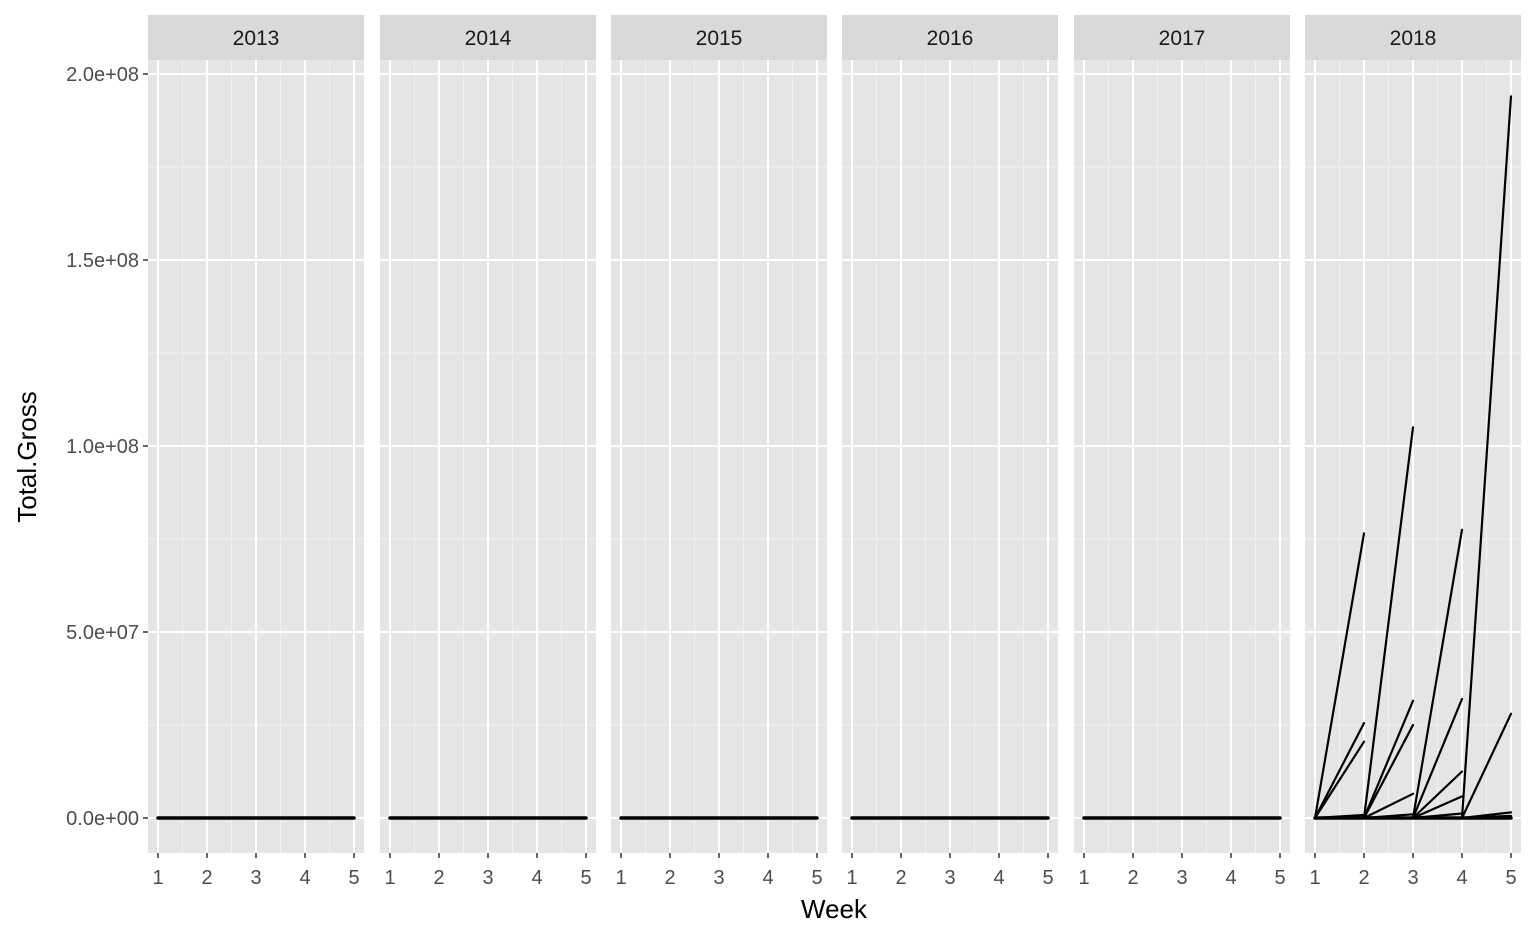 The height and width of the screenshot is (940, 1536). I want to click on facet-strip-label: 2018, so click(1413, 38).